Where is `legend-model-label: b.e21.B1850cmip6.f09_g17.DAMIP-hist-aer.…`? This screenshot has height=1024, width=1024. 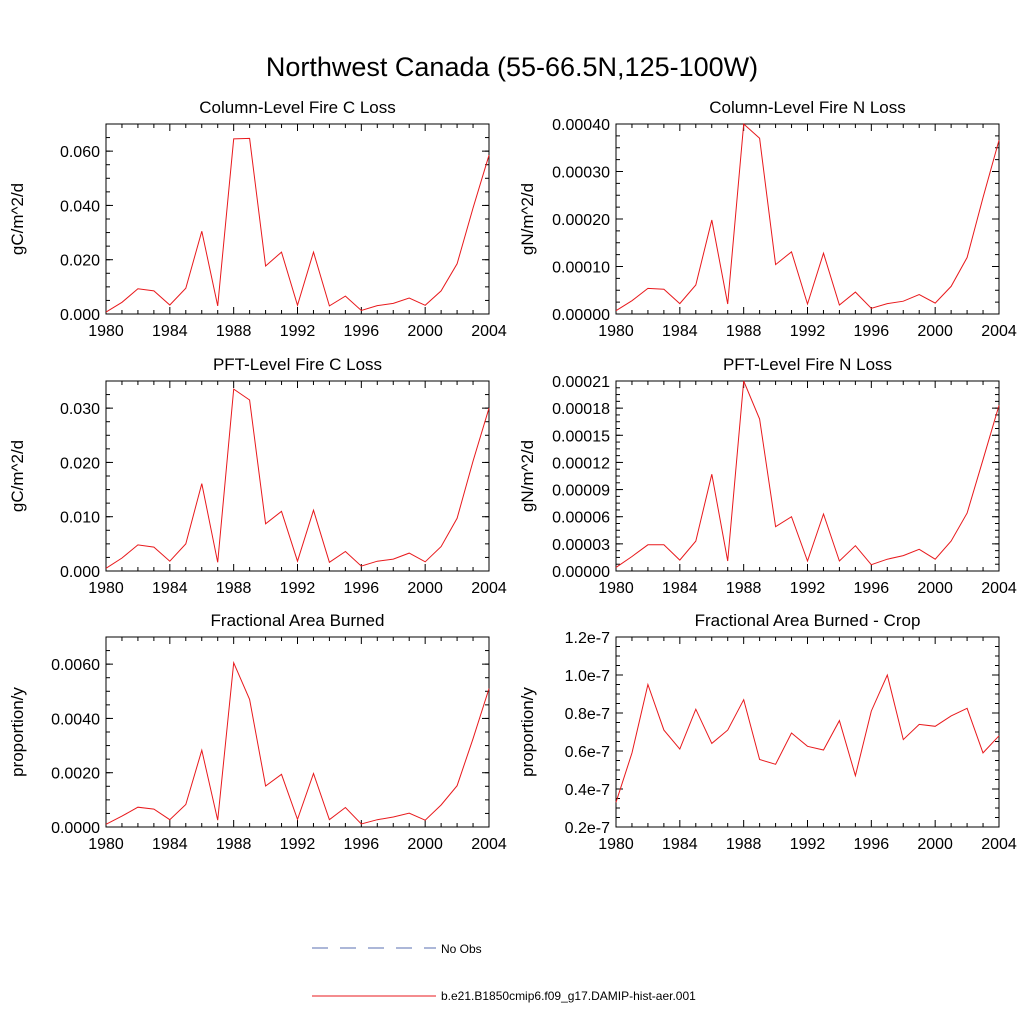
legend-model-label: b.e21.B1850cmip6.f09_g17.DAMIP-hist-aer.… is located at coordinates (568, 996).